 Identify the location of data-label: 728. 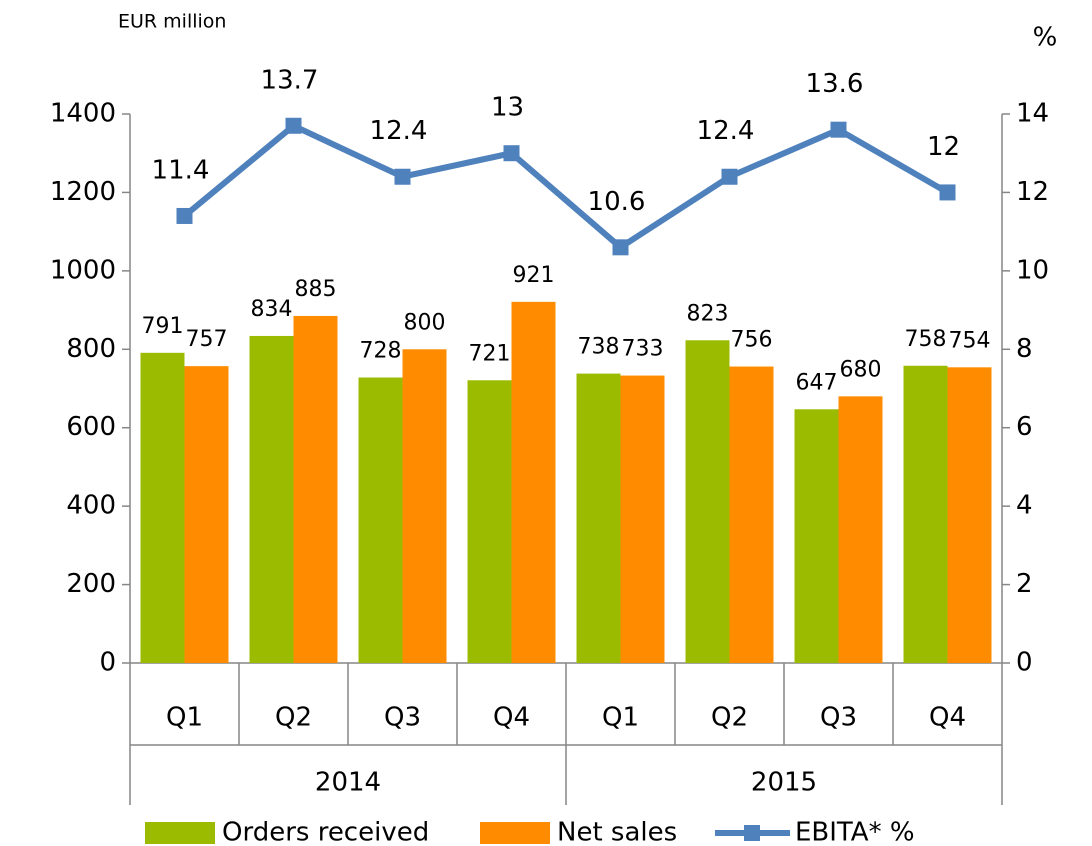
(381, 351).